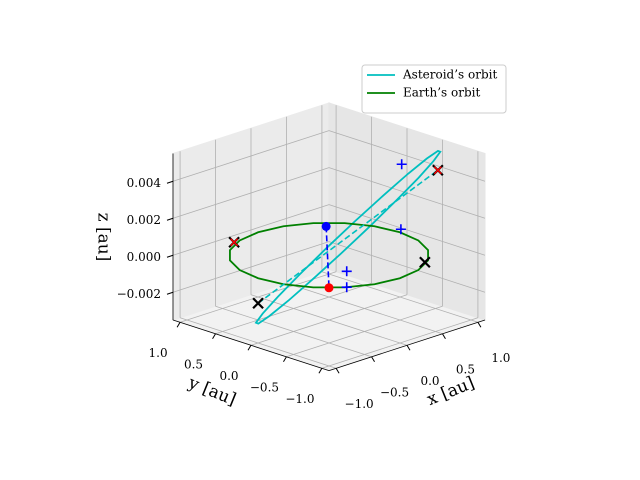 The height and width of the screenshot is (480, 640). I want to click on orbit-line, so click(348, 237).